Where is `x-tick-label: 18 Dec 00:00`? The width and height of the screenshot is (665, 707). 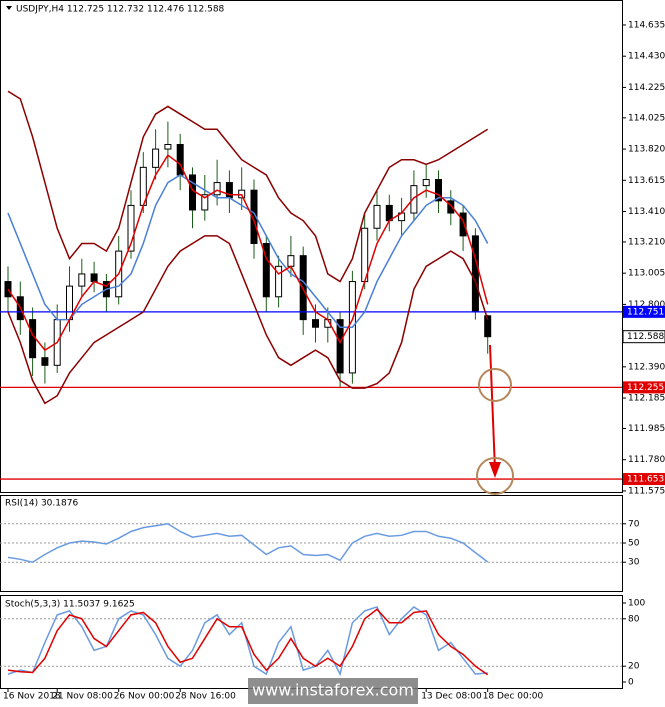 x-tick-label: 18 Dec 00:00 is located at coordinates (513, 697).